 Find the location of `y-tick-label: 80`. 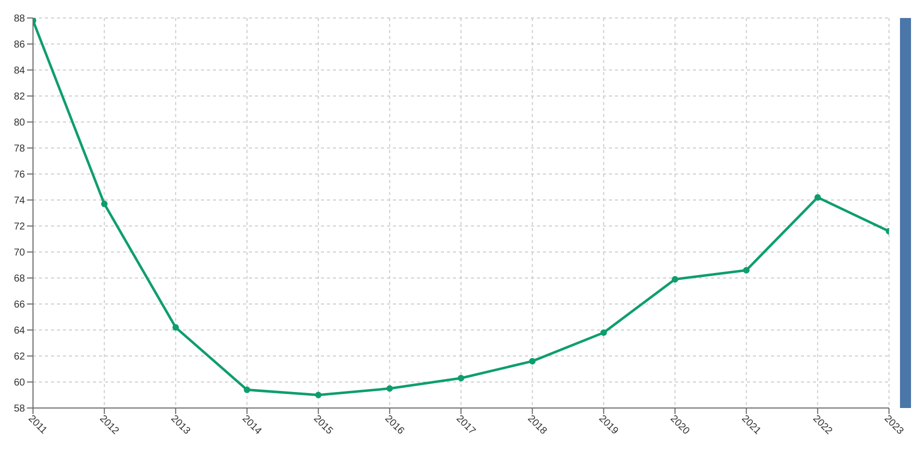

y-tick-label: 80 is located at coordinates (20, 123).